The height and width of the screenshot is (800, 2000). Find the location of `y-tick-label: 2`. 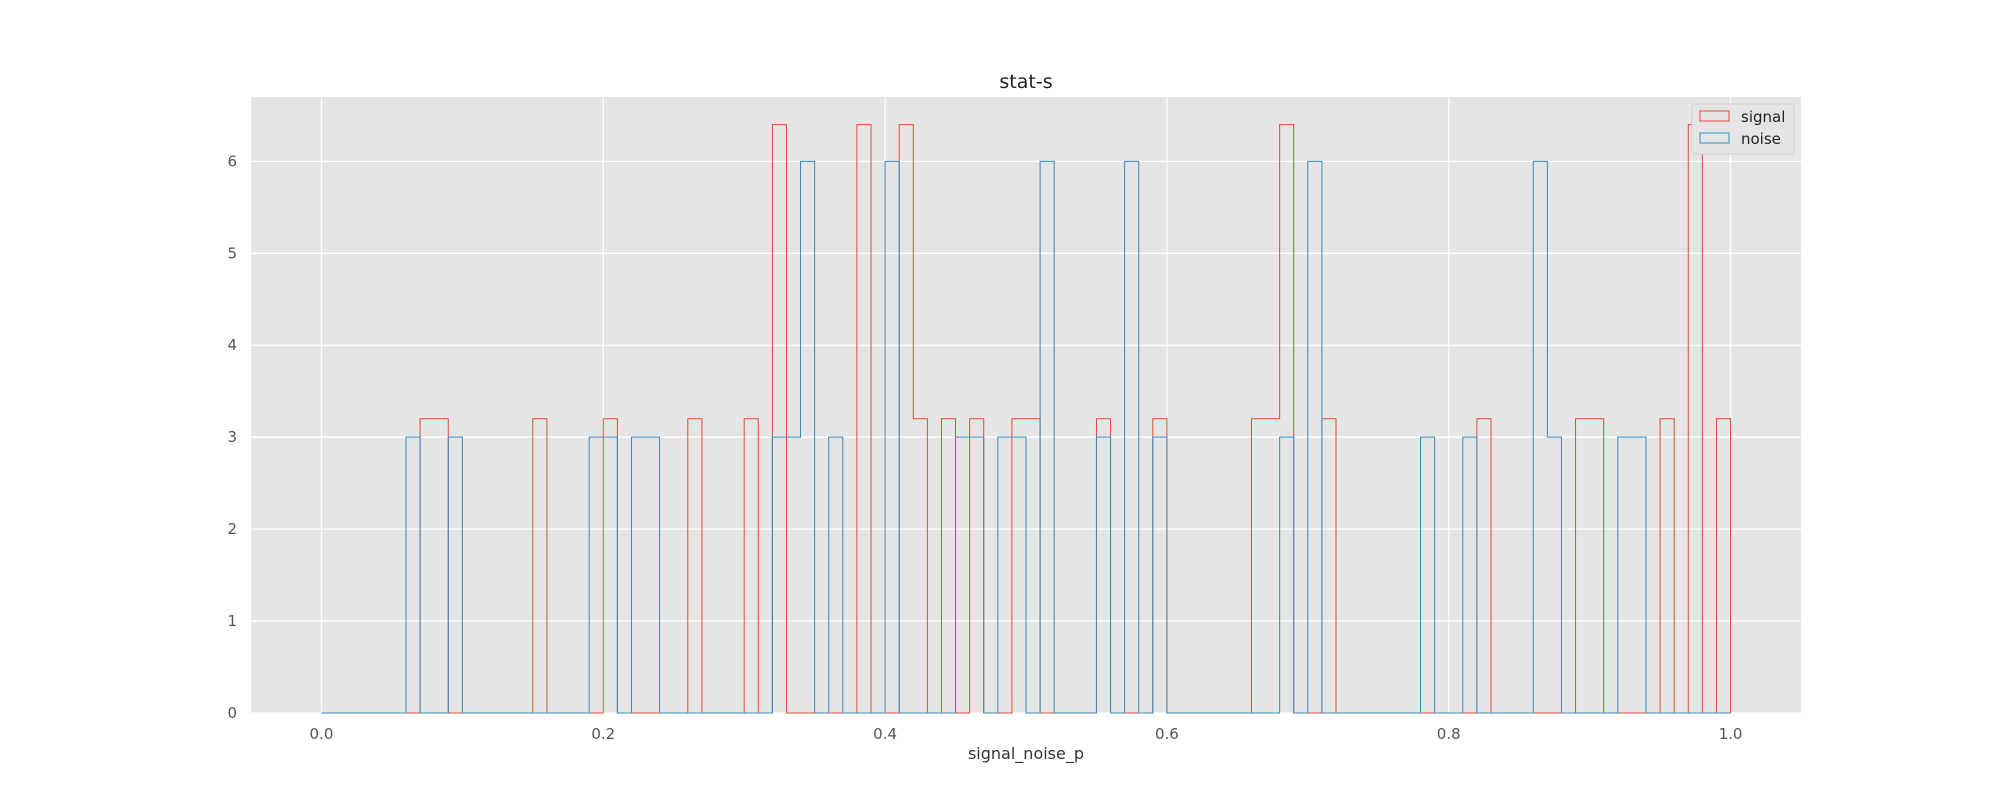

y-tick-label: 2 is located at coordinates (232, 529).